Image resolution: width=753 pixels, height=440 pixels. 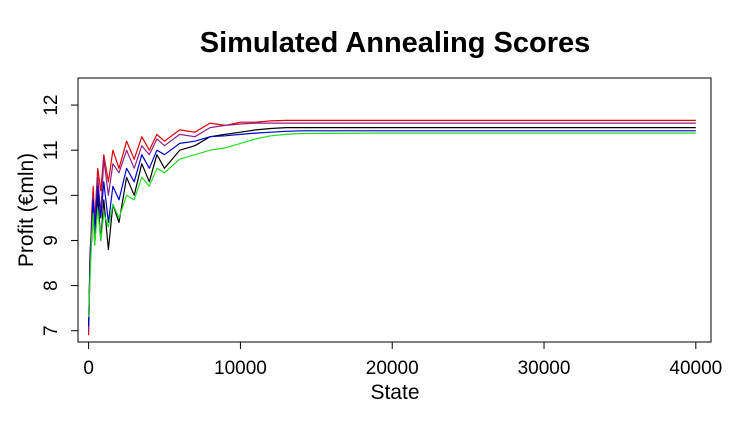 What do you see at coordinates (60, 215) in the screenshot?
I see `y-axis: 7 8 9 10 11 12` at bounding box center [60, 215].